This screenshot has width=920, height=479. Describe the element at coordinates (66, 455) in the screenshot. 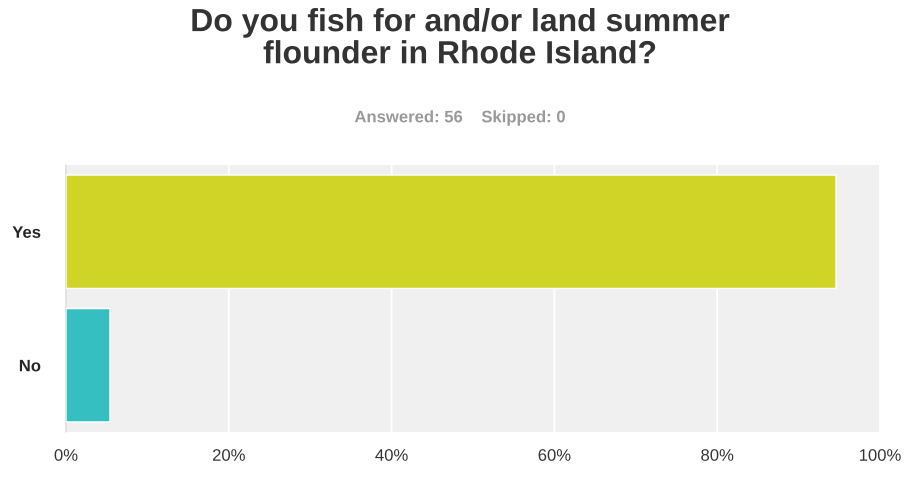

I see `x-tick-label: 0%` at that location.